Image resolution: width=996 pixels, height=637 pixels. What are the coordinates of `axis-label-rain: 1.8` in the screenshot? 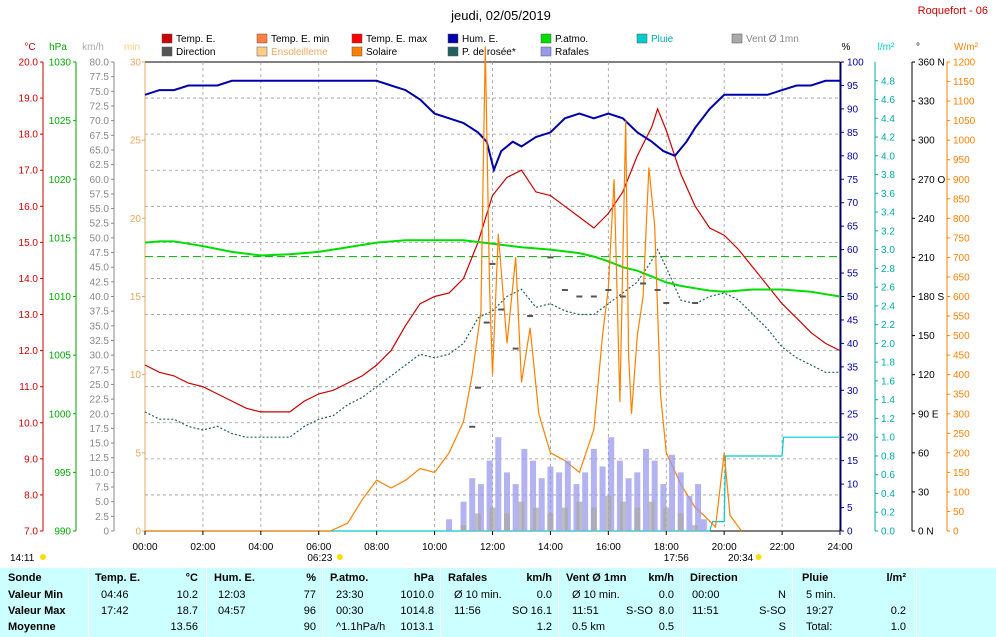 It's located at (888, 363).